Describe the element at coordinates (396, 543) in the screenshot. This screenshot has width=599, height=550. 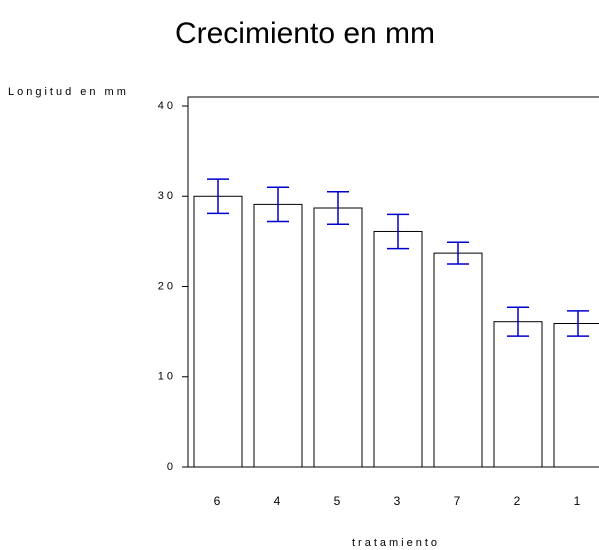
I see `x-axis-label: tratamiento` at that location.